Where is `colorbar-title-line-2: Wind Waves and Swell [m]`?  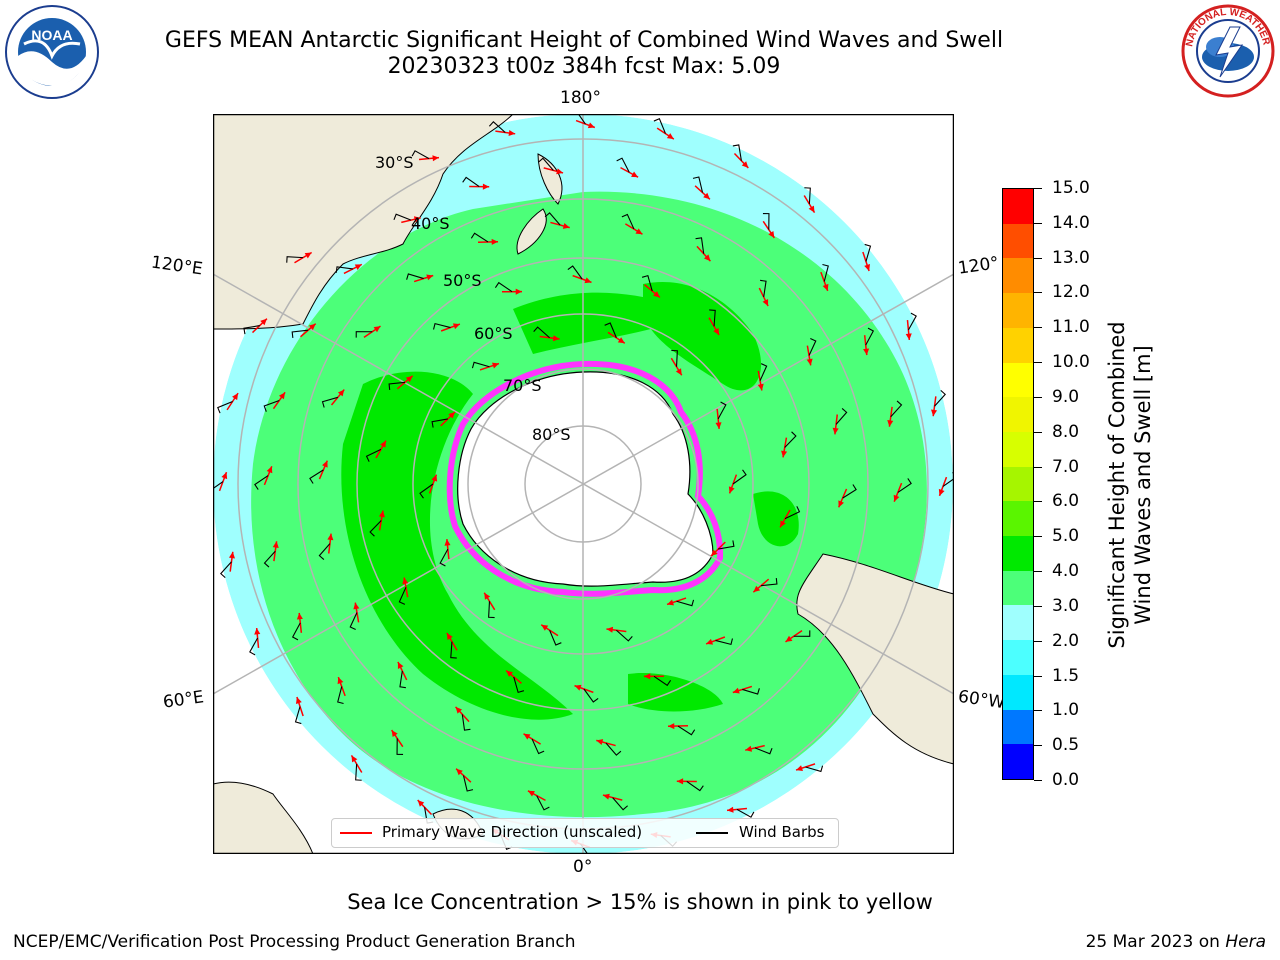
colorbar-title-line-2: Wind Waves and Swell [m] is located at coordinates (1143, 485).